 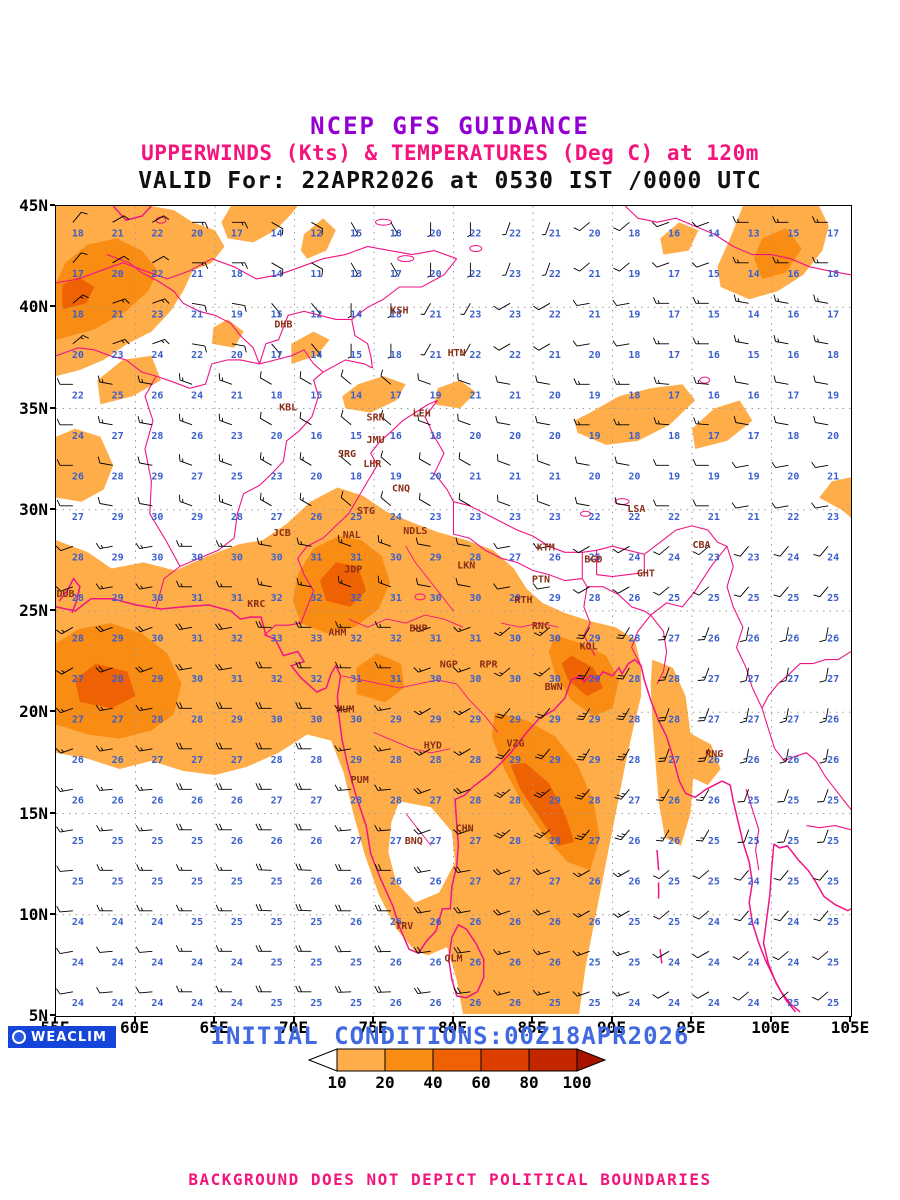 What do you see at coordinates (277, 233) in the screenshot?
I see `svg-text: 14` at bounding box center [277, 233].